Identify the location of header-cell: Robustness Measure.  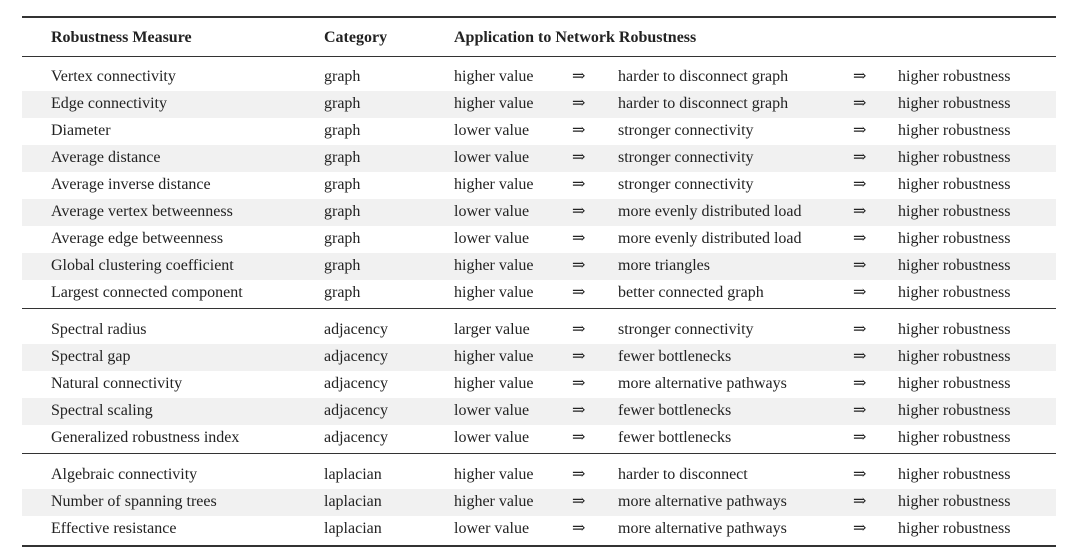
(121, 37).